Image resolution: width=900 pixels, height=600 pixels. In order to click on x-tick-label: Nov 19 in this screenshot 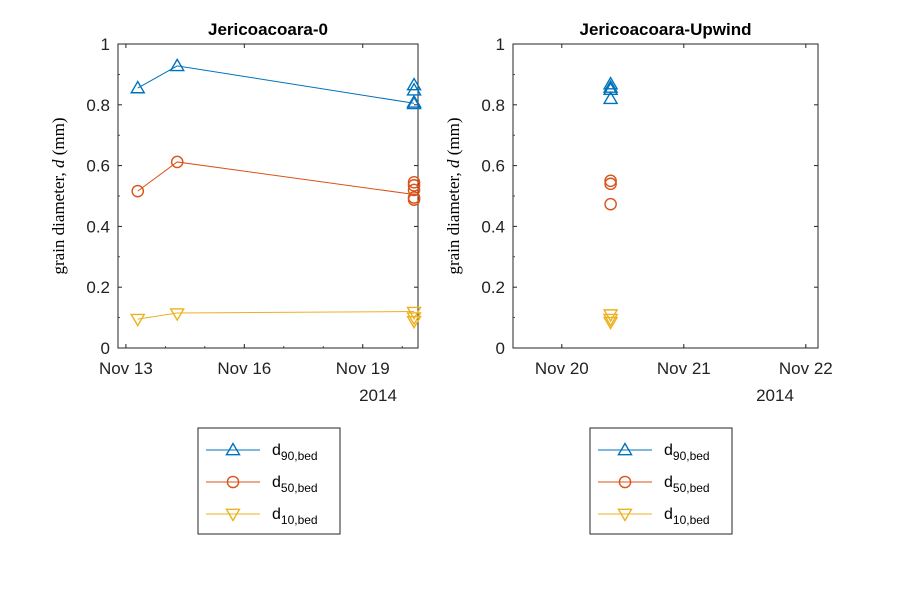, I will do `click(363, 368)`.